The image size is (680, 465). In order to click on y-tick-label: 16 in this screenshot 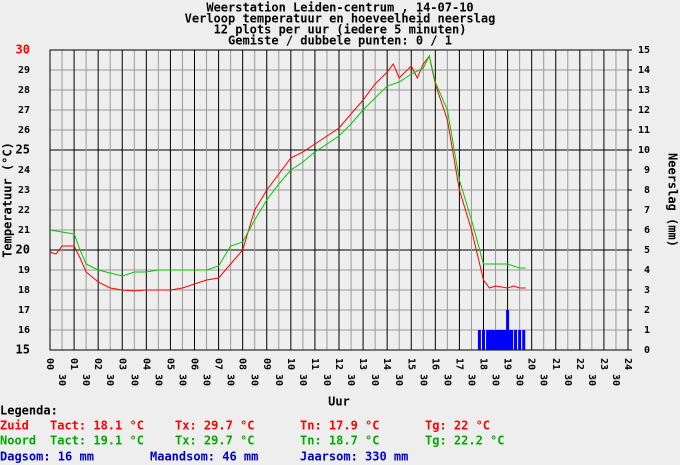, I will do `click(24, 330)`.